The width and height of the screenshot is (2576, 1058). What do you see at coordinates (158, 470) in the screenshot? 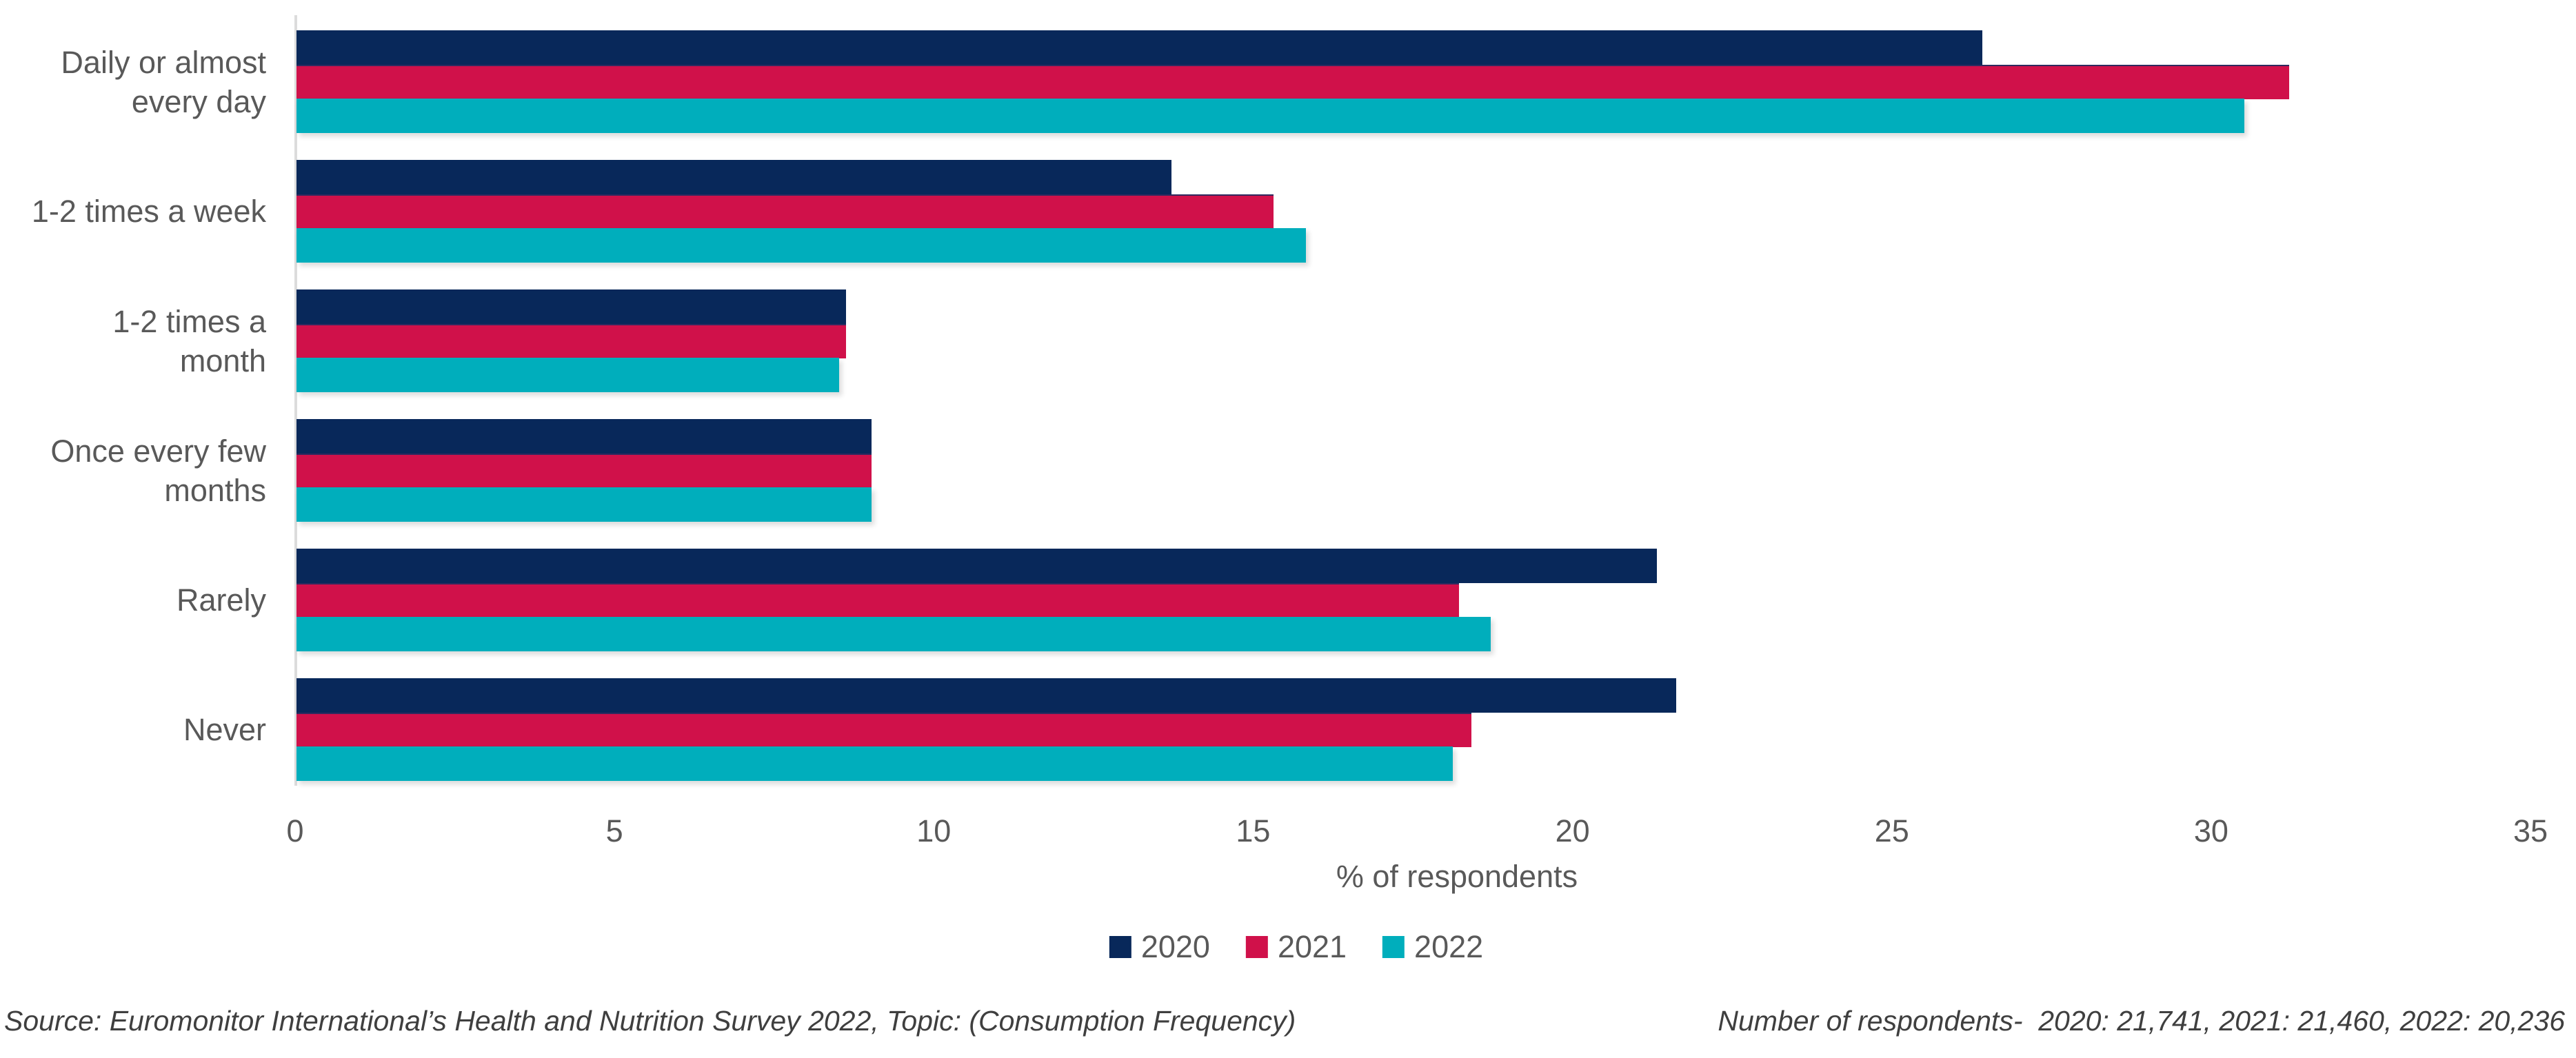
I see `category-label: Once every few months` at bounding box center [158, 470].